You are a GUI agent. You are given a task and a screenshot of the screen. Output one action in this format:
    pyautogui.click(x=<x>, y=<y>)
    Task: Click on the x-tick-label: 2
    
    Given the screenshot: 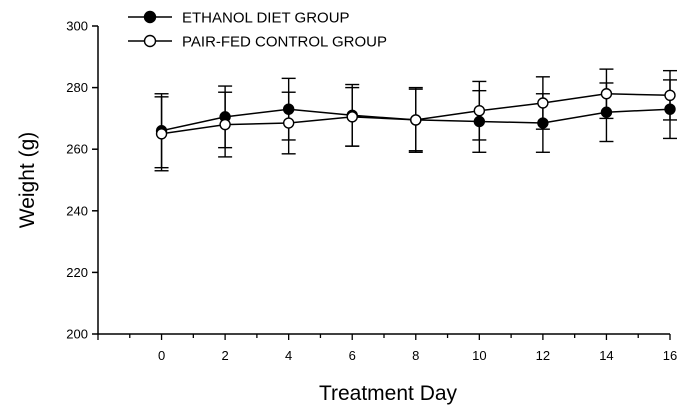 What is the action you would take?
    pyautogui.click(x=224, y=355)
    